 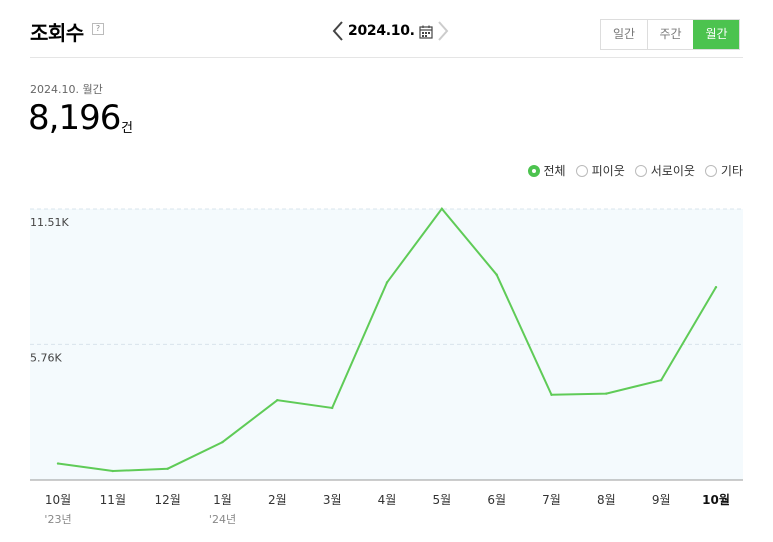 I want to click on x-tick-label: 11월, so click(x=113, y=500).